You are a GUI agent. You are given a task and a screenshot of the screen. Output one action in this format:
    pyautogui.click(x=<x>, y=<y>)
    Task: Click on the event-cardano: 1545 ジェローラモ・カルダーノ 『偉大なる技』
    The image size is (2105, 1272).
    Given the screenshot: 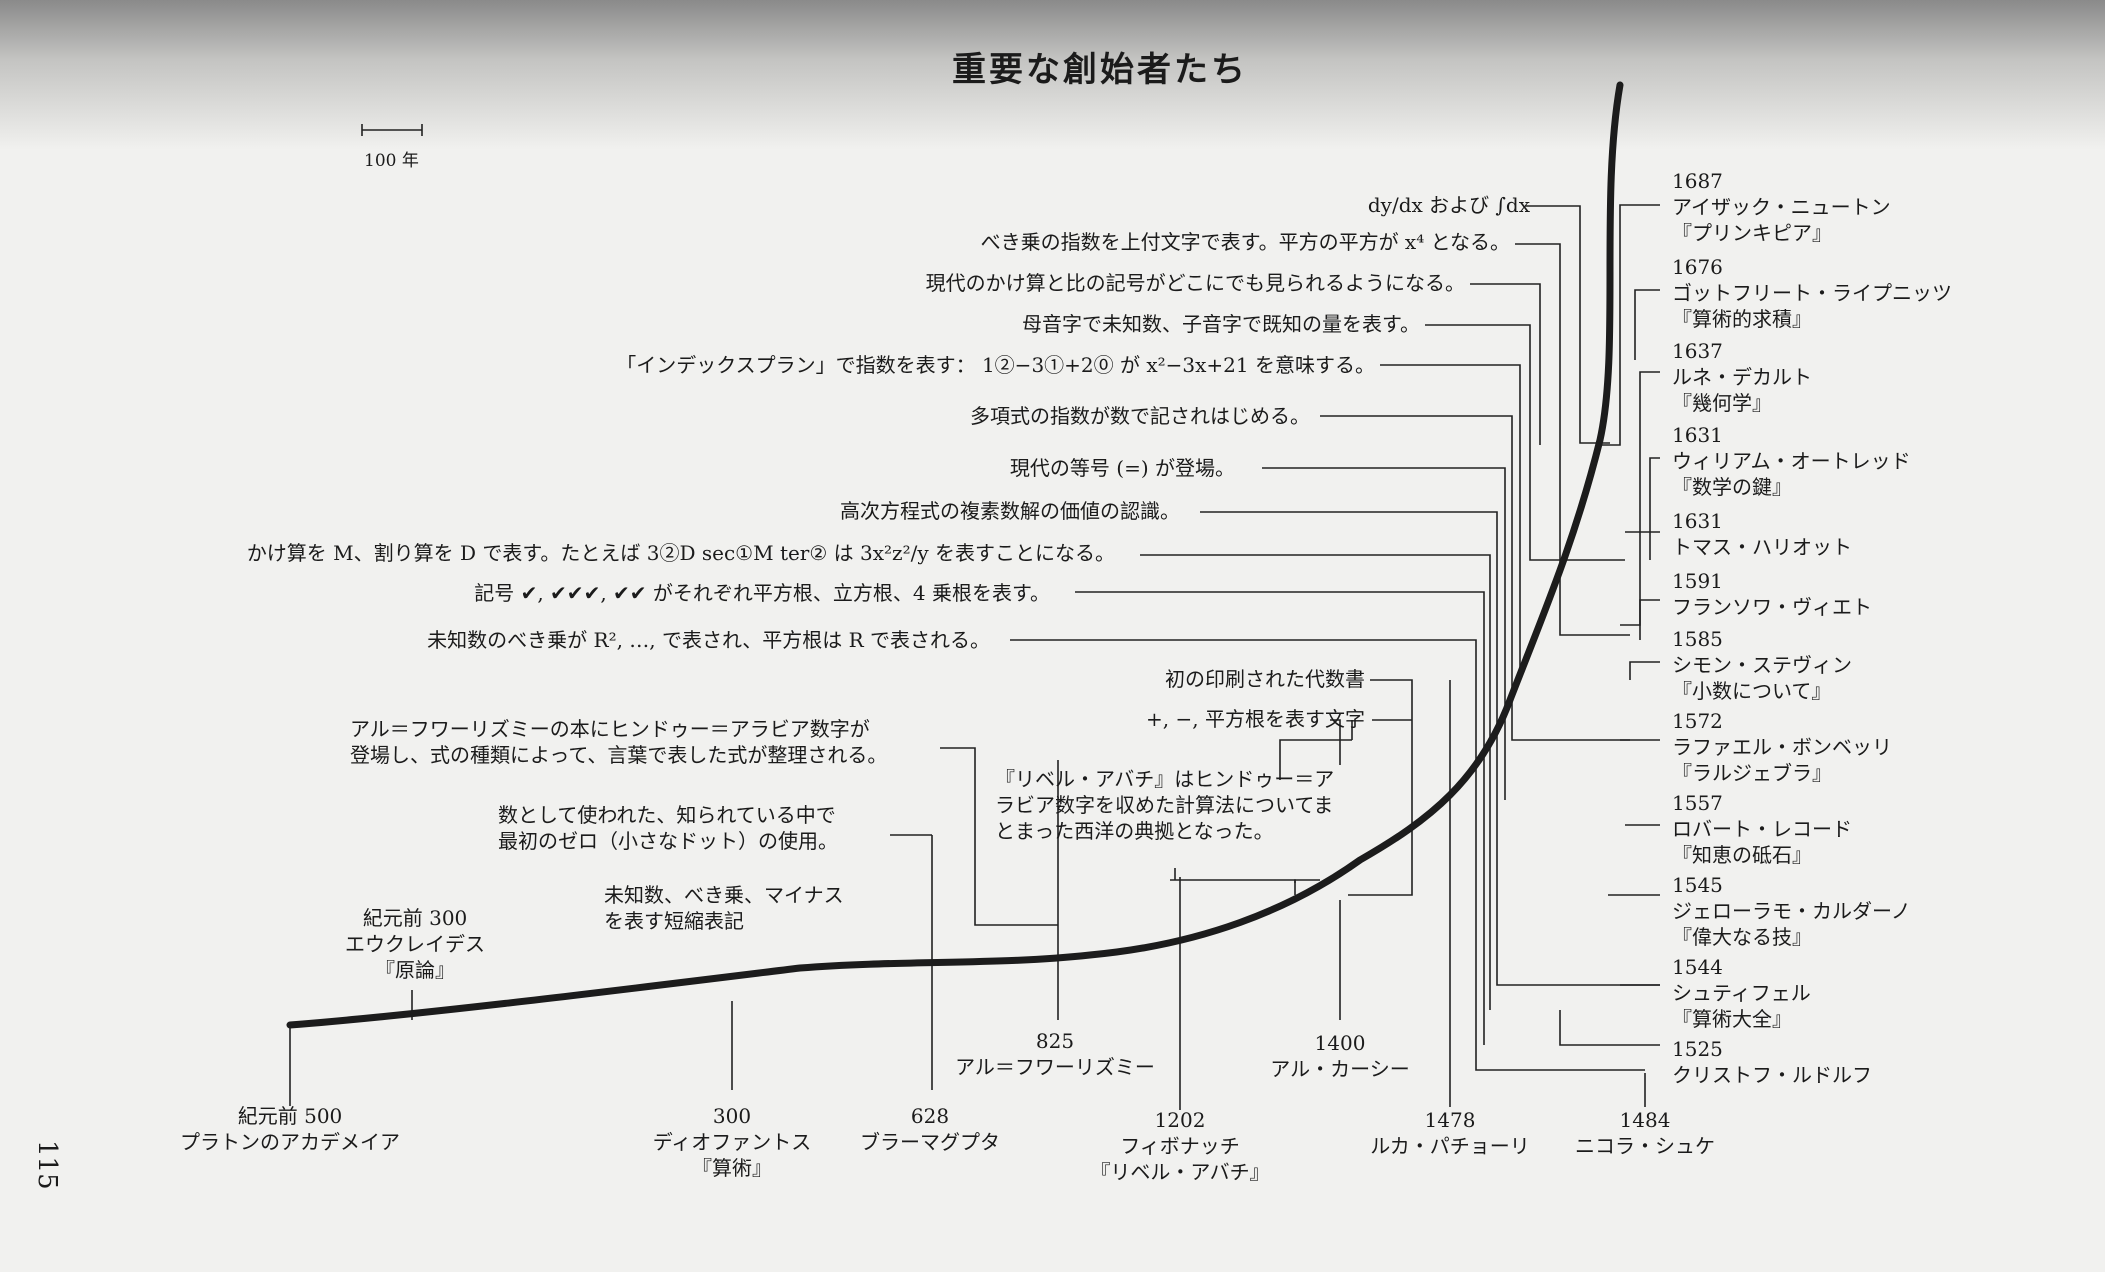 What is the action you would take?
    pyautogui.click(x=1791, y=911)
    